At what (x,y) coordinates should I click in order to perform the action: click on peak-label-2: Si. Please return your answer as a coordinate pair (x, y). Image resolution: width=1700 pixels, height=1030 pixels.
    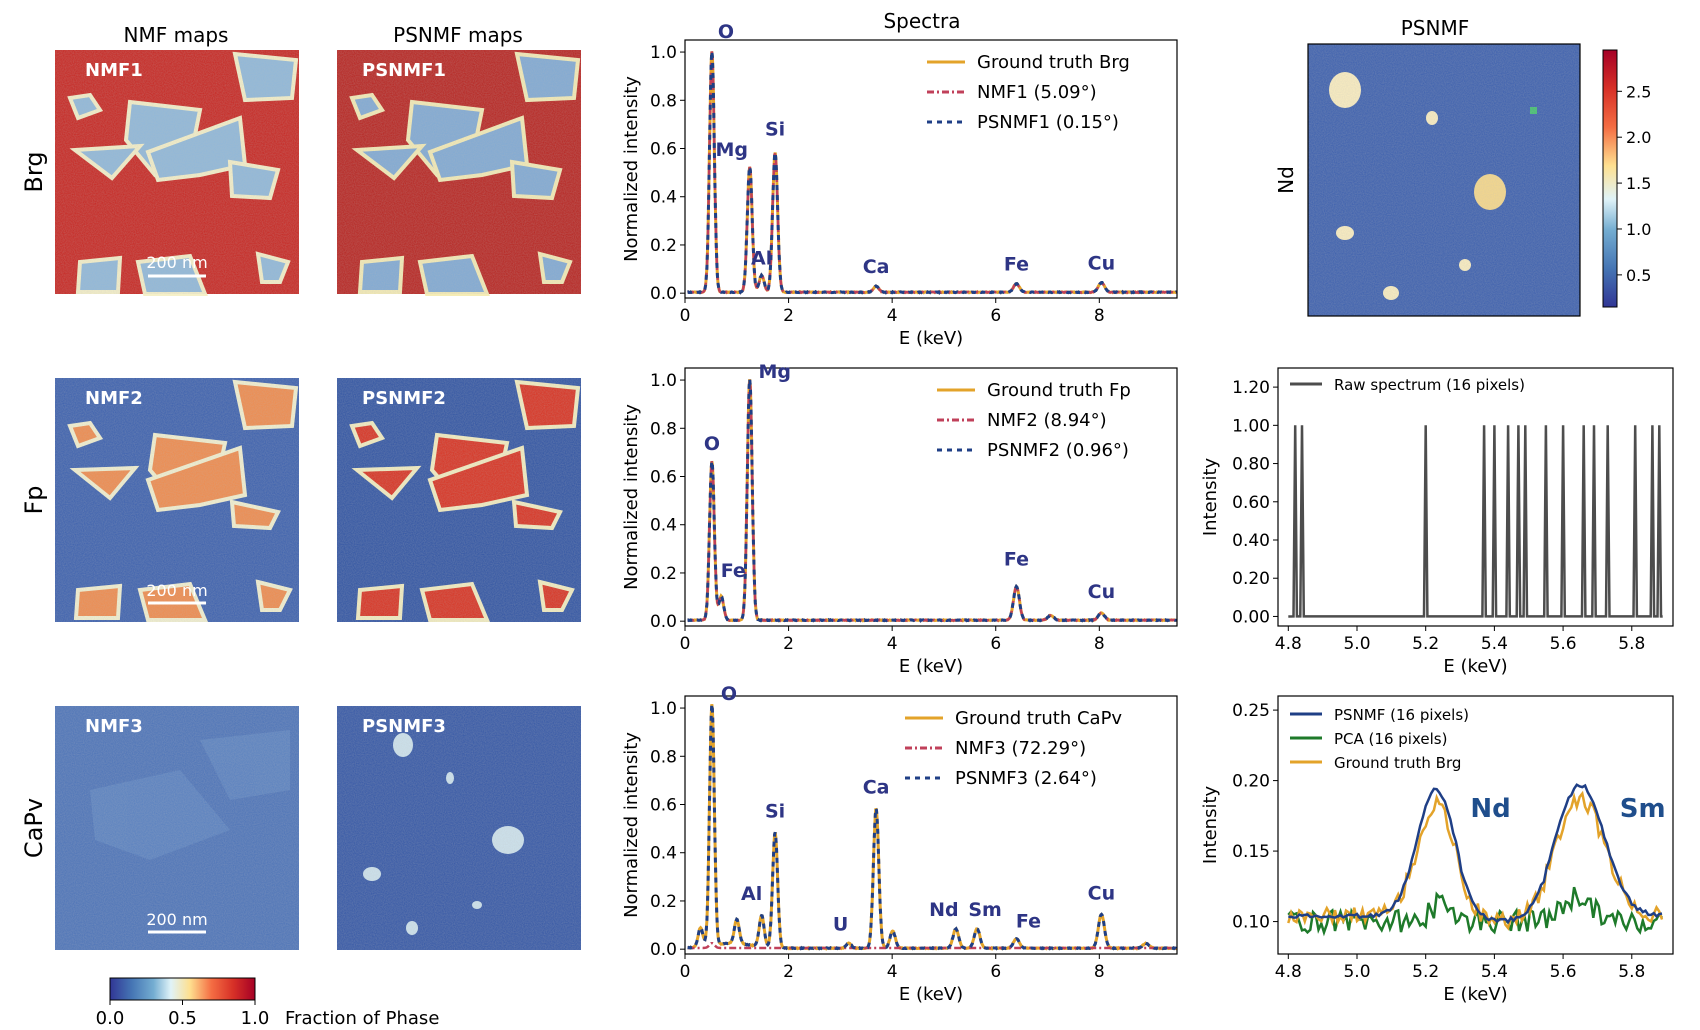
    Looking at the image, I should click on (775, 129).